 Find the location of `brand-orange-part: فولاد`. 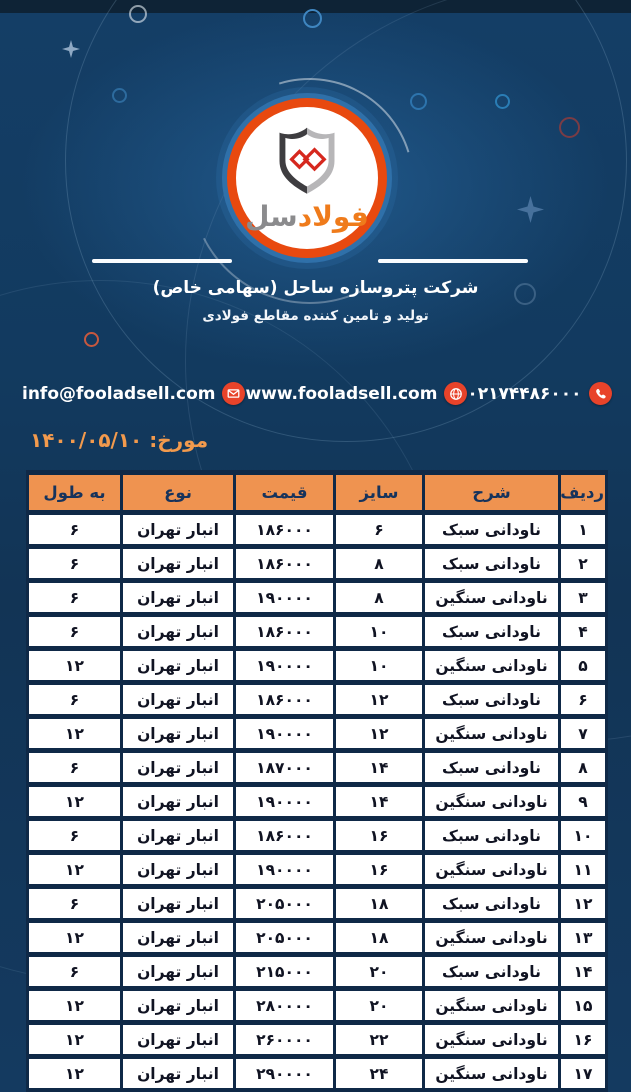

brand-orange-part: فولاد is located at coordinates (333, 216).